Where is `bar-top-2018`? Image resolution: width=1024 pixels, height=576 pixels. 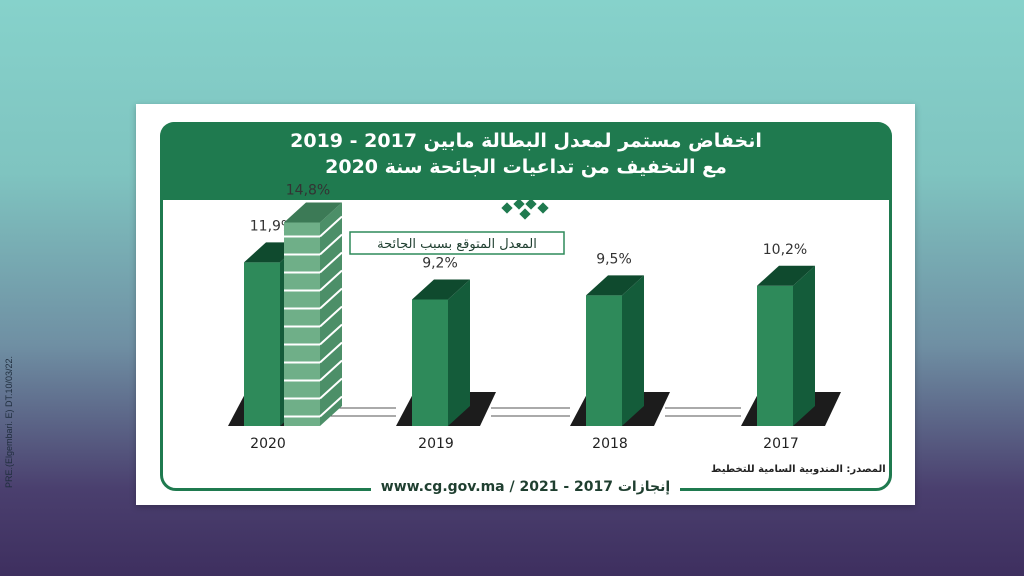
bar-top-2018 is located at coordinates (615, 285).